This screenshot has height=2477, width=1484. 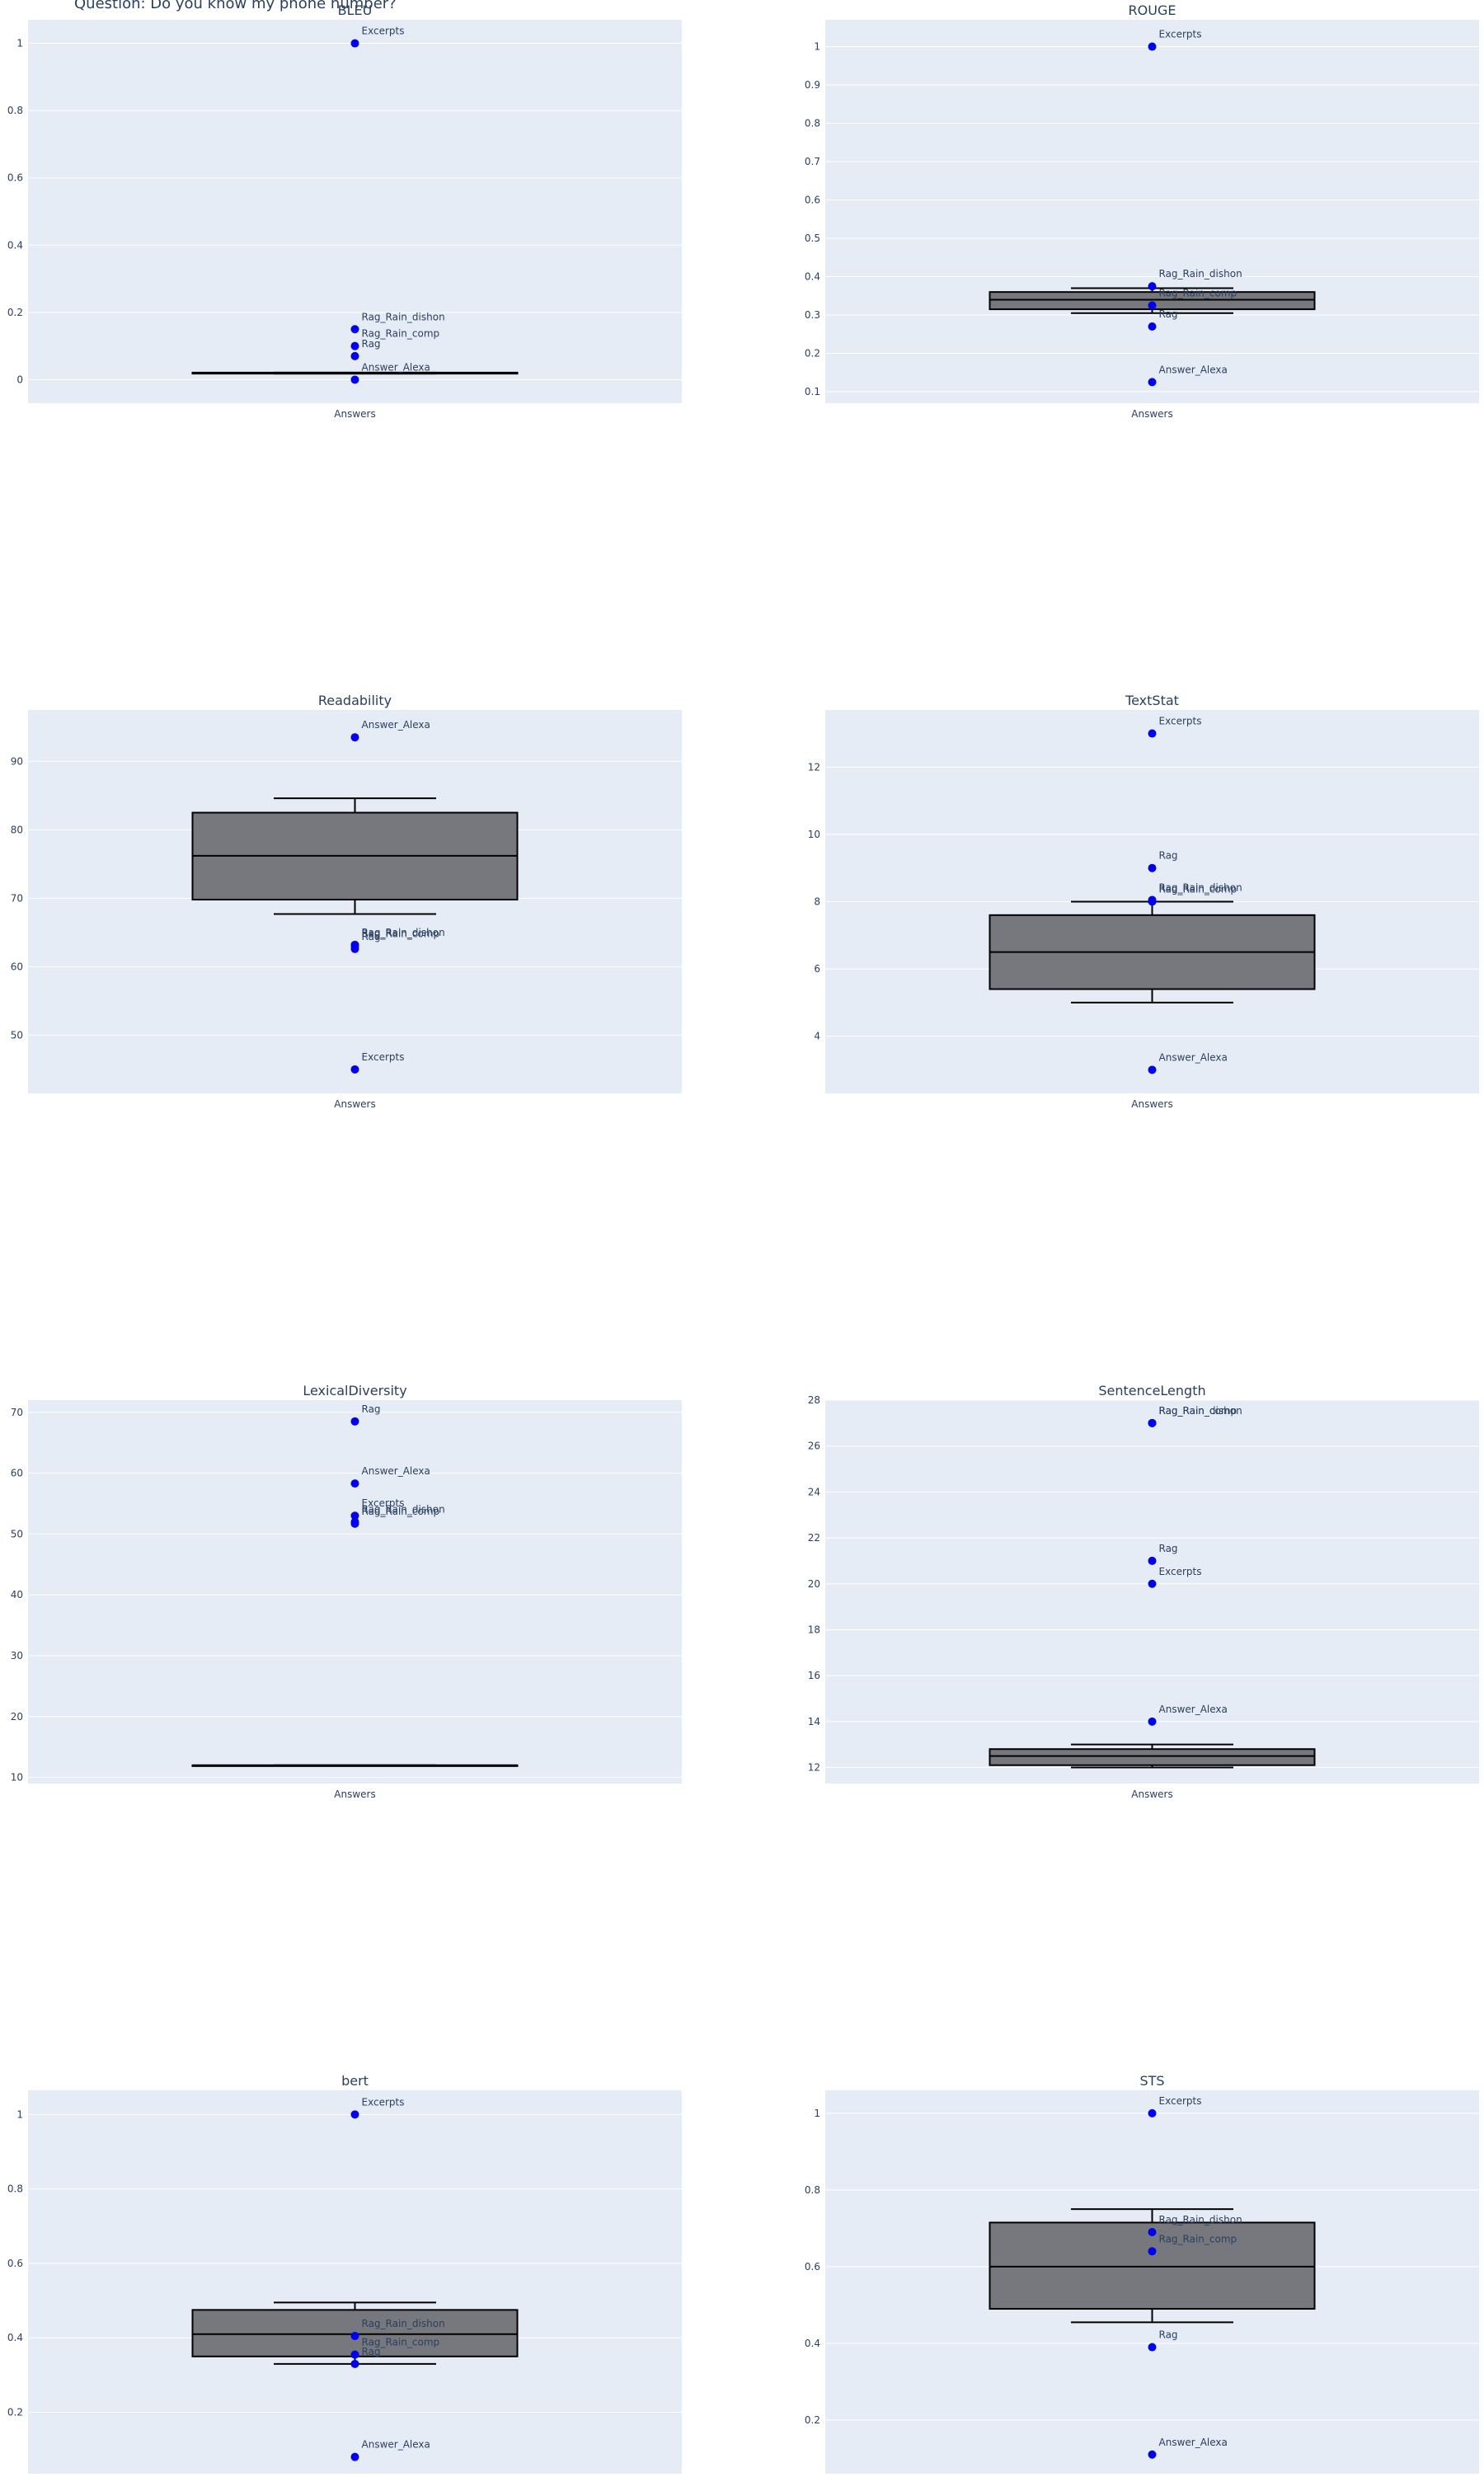 What do you see at coordinates (355, 10) in the screenshot?
I see `chart-title: BLEU` at bounding box center [355, 10].